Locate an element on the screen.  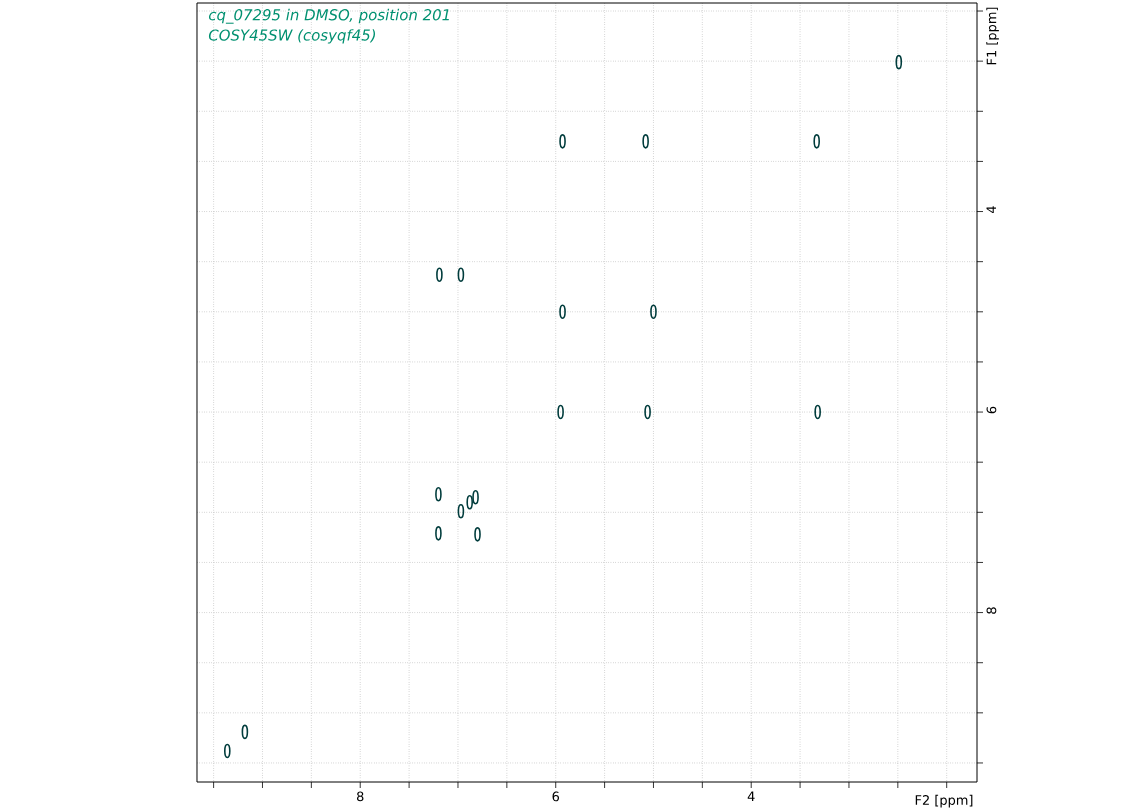
y-axis-title: F1 [ppm] is located at coordinates (992, 36).